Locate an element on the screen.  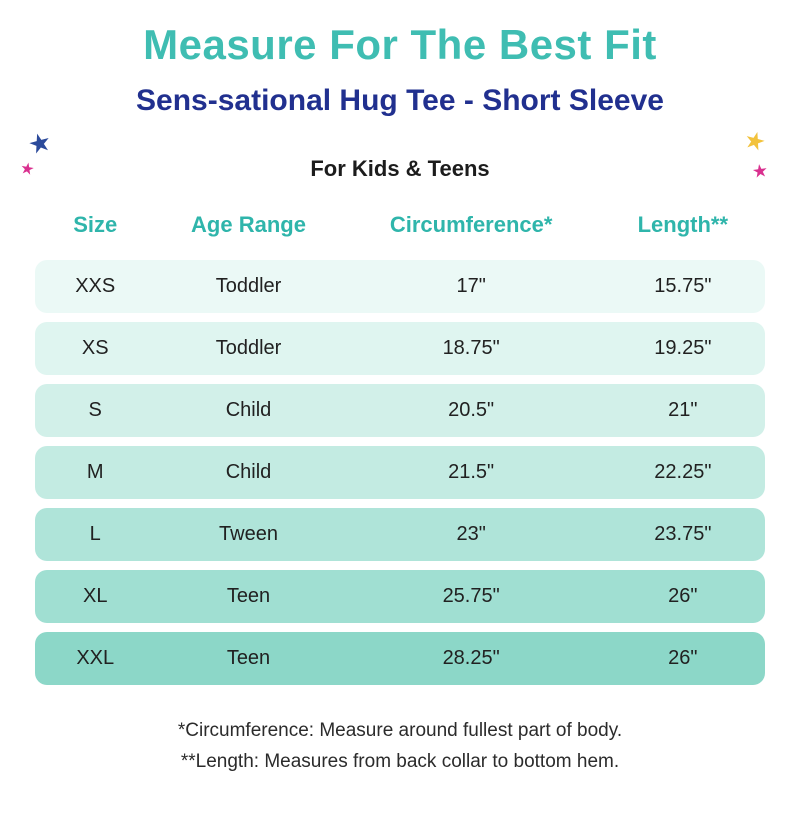
age-cell: Tween is located at coordinates (248, 533).